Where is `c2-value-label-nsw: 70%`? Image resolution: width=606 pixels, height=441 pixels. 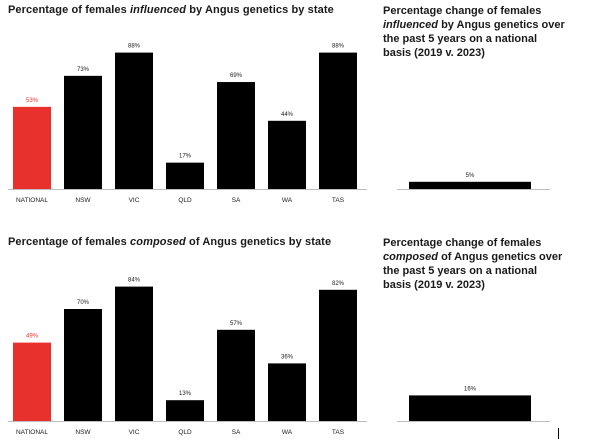 c2-value-label-nsw: 70% is located at coordinates (83, 303).